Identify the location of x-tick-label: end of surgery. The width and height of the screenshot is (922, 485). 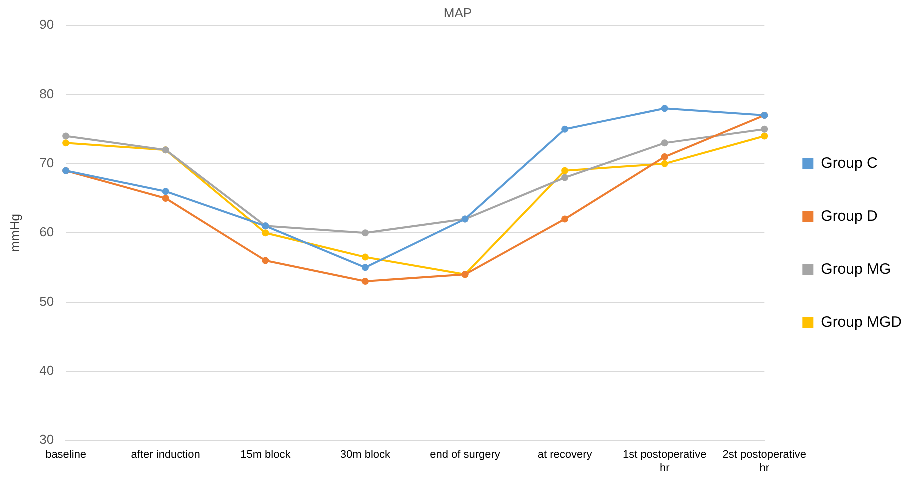
(465, 455).